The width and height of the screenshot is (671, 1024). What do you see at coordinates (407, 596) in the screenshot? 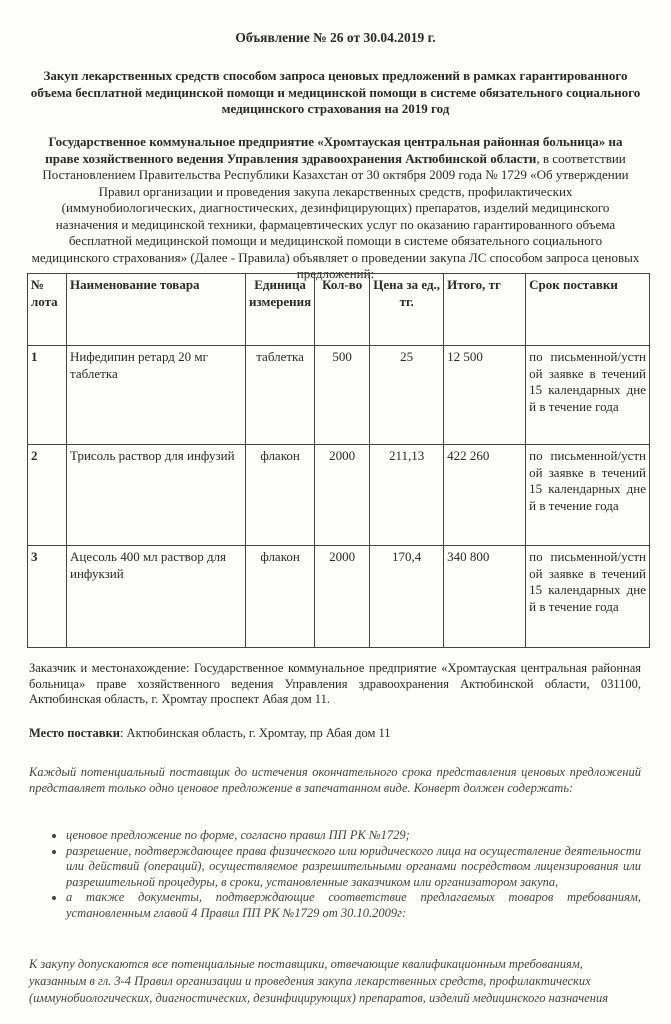
I see `unit-price: 170,4` at bounding box center [407, 596].